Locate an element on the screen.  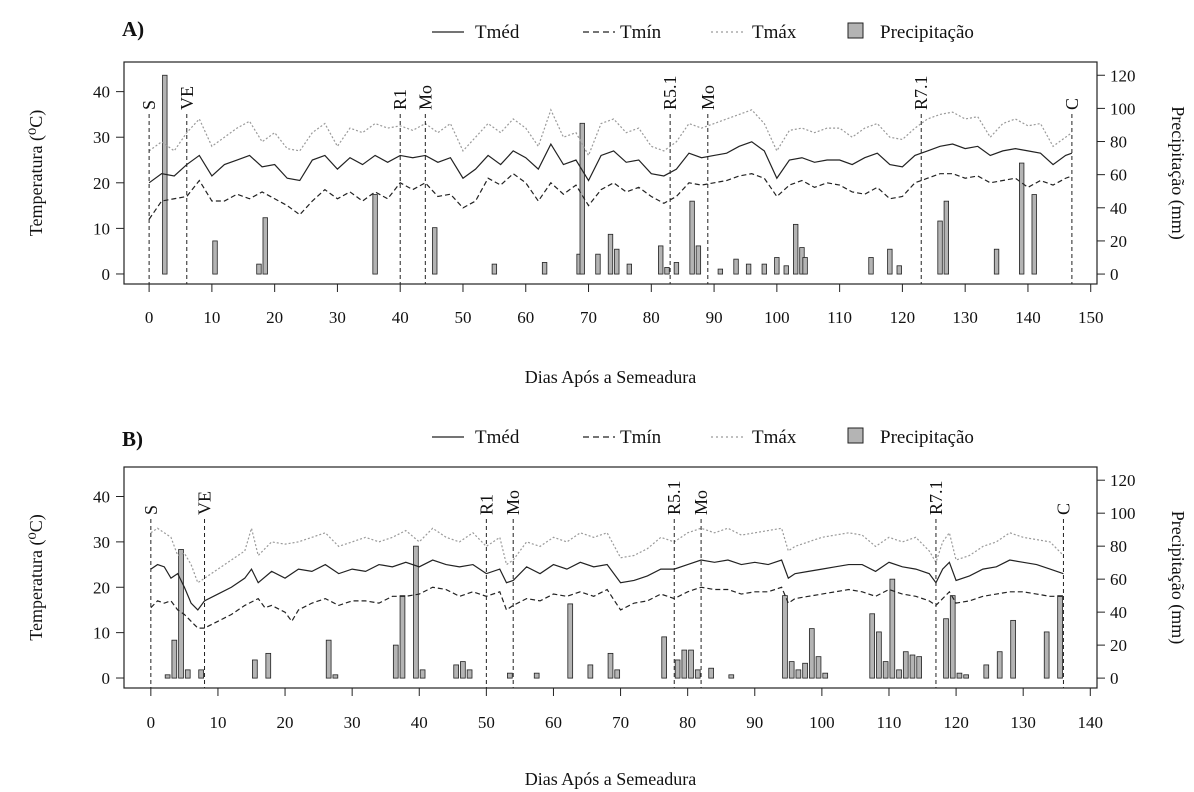
legend-label-2: Tmín is located at coordinates (641, 437).